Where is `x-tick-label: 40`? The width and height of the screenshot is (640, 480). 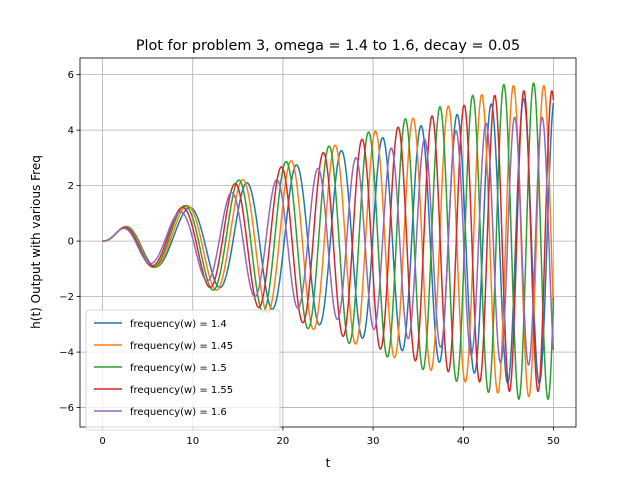 x-tick-label: 40 is located at coordinates (463, 441).